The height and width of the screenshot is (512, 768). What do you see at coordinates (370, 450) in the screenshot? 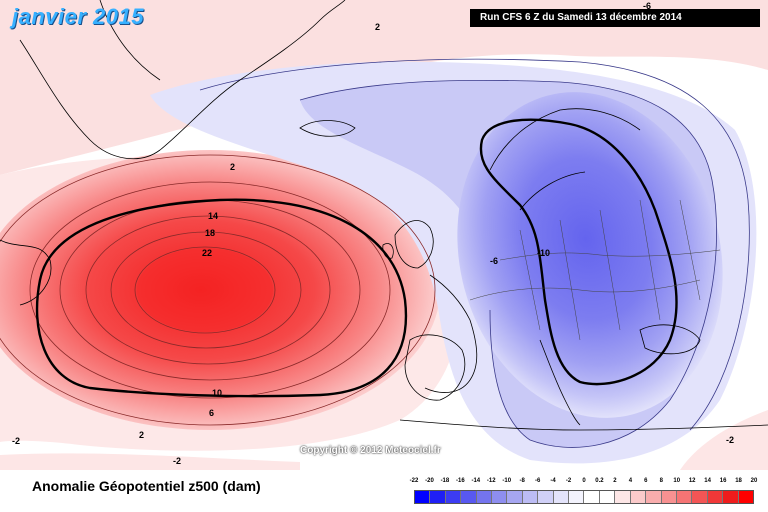
I see `copyright-notice: Copyright © 2012 Meteociel.fr` at bounding box center [370, 450].